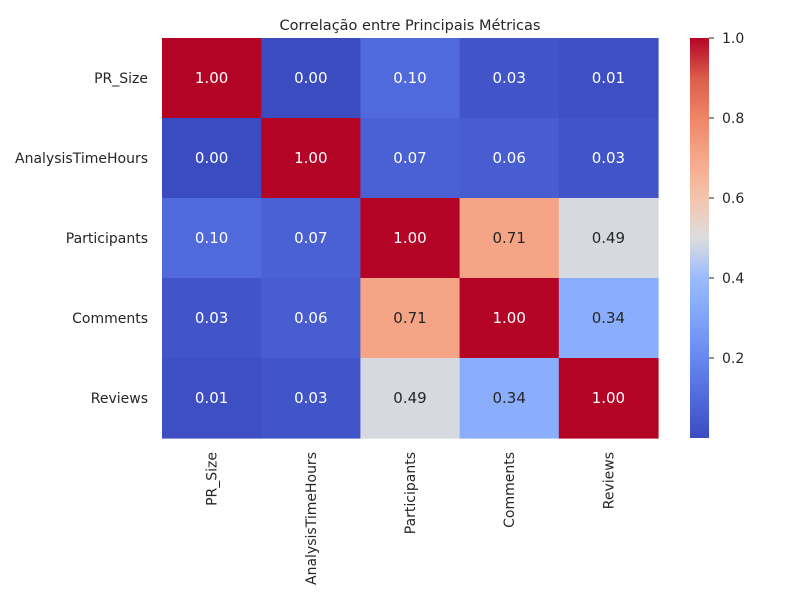  What do you see at coordinates (119, 399) in the screenshot?
I see `y-tick-label: Reviews` at bounding box center [119, 399].